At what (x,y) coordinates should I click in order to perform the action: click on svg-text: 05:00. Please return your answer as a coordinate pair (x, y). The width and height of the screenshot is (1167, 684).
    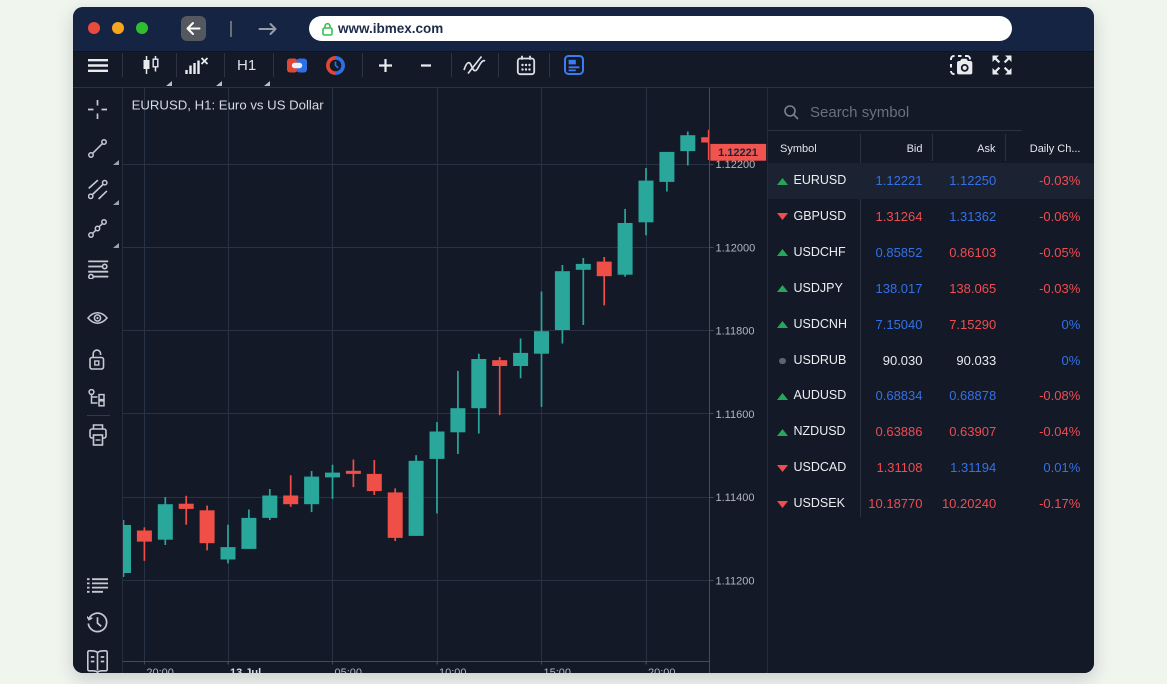
    Looking at the image, I should click on (349, 670).